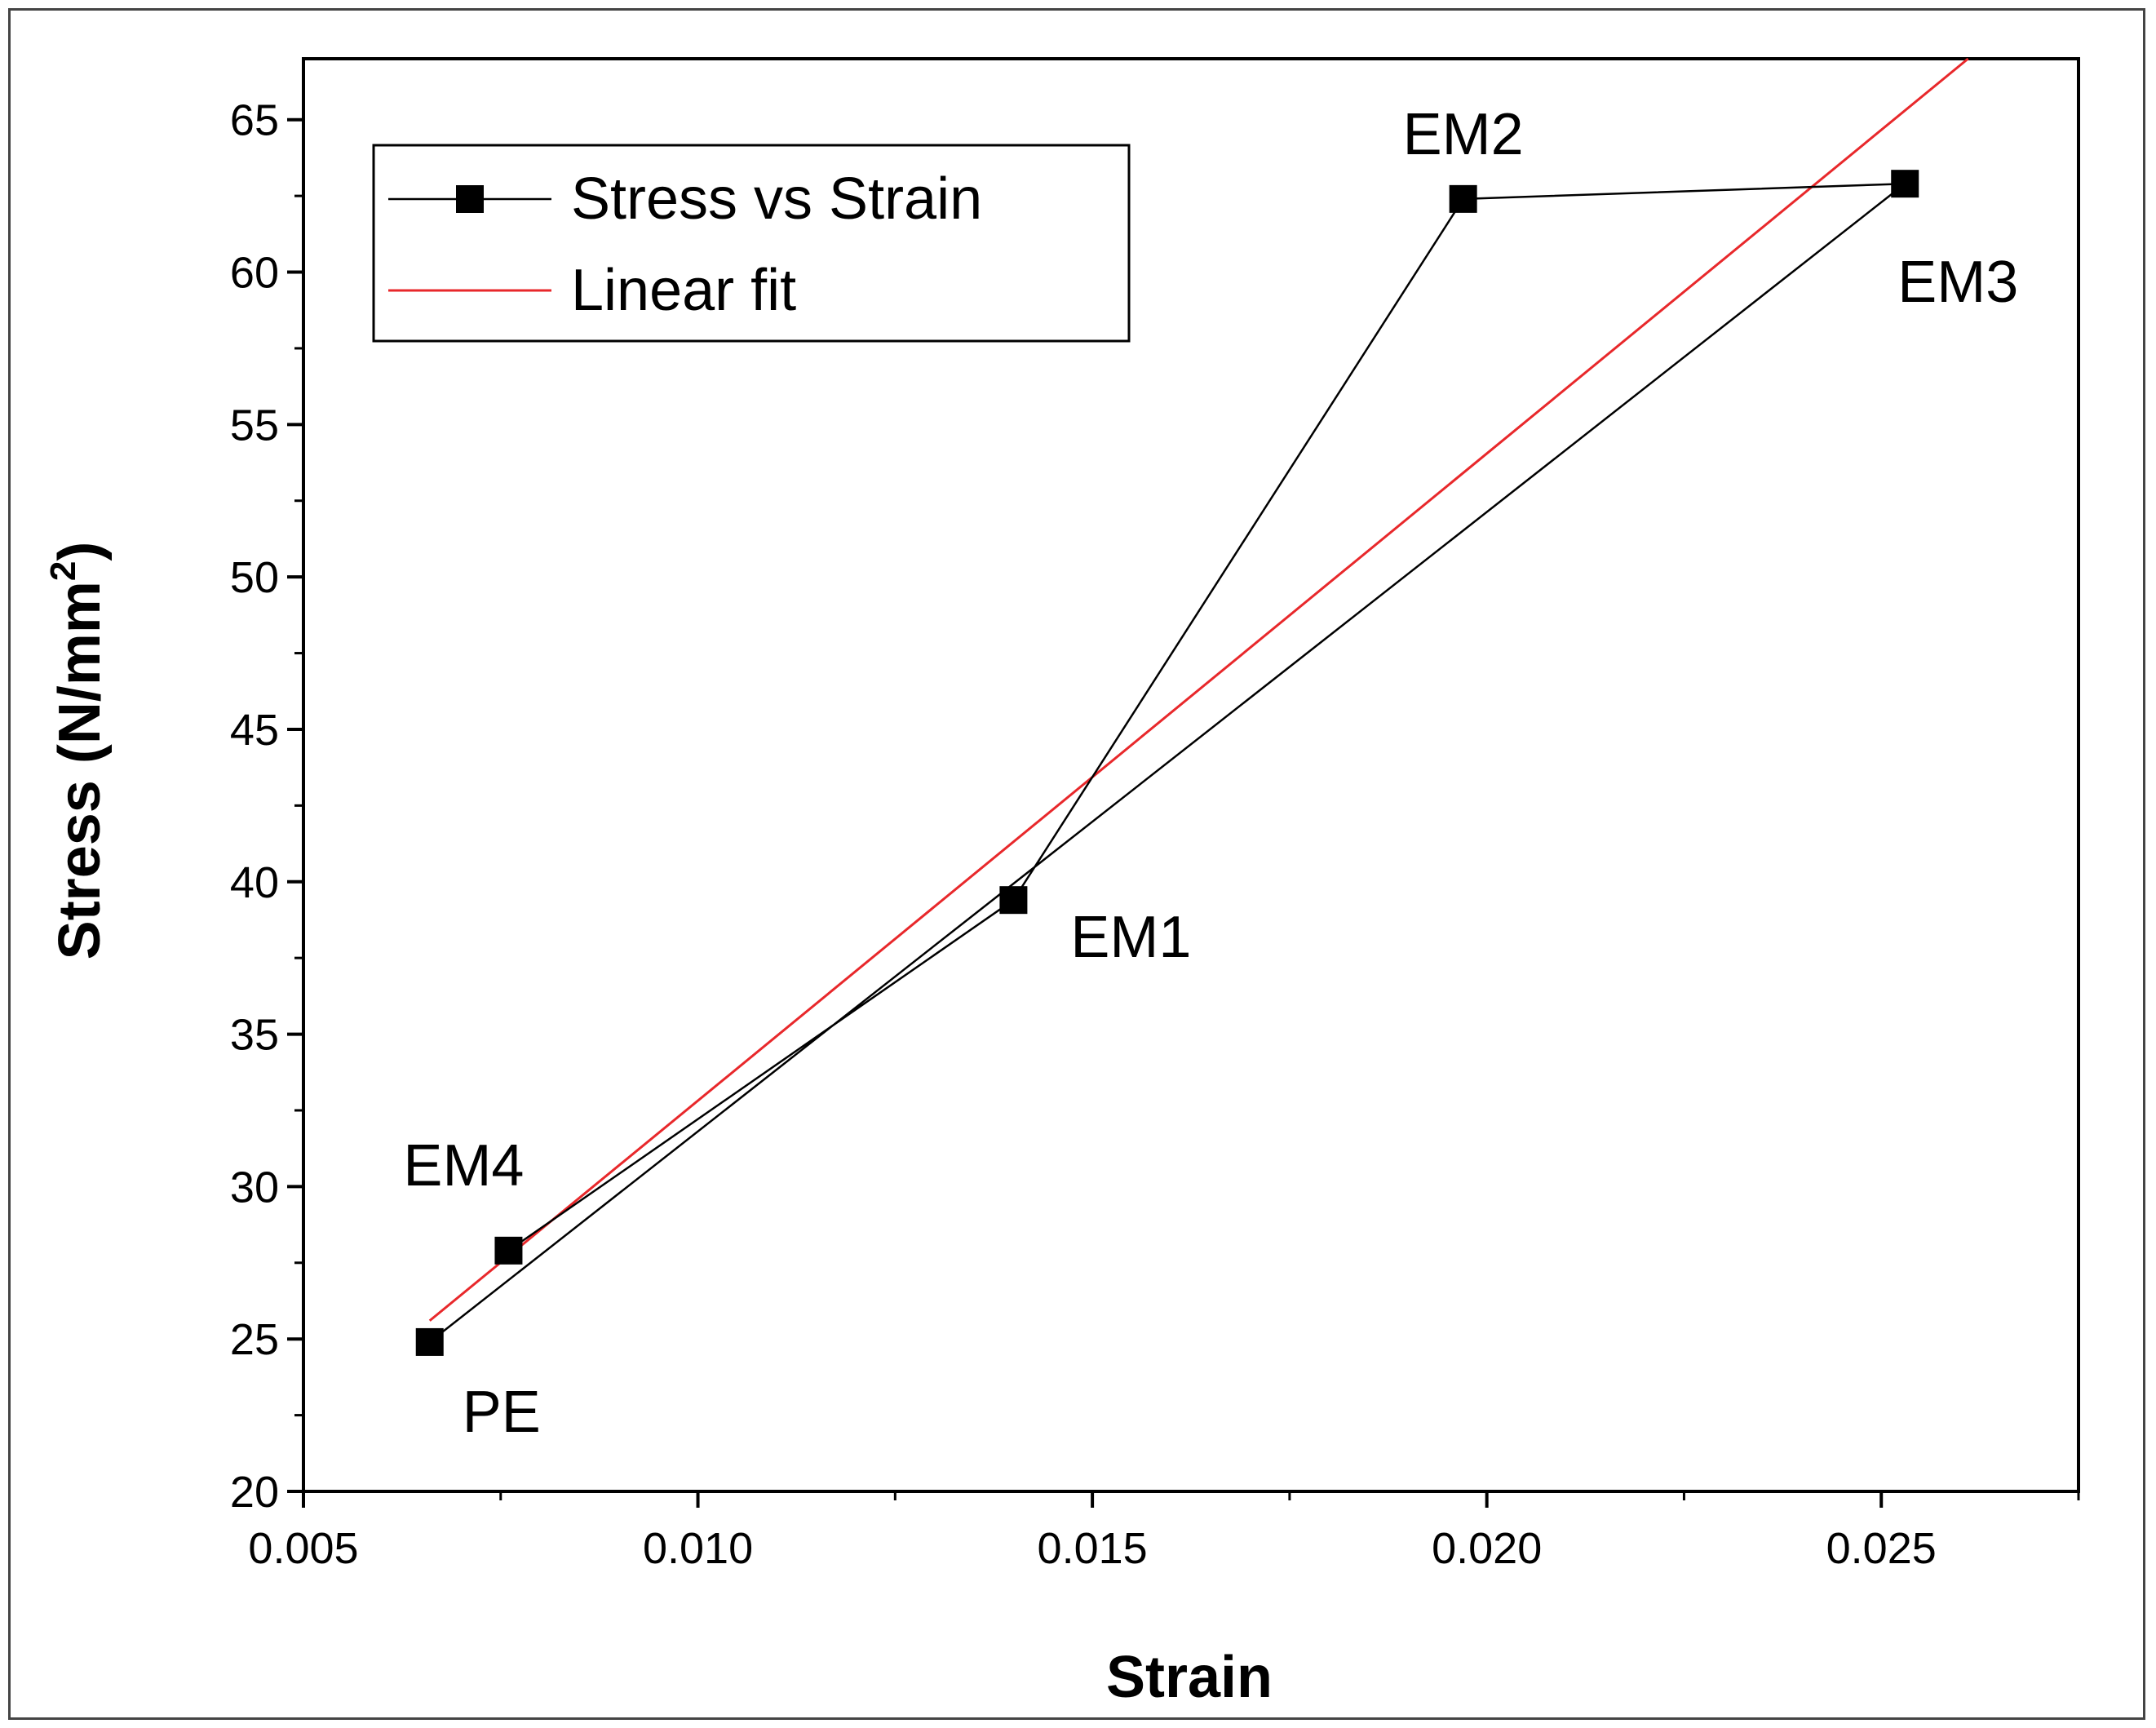  Describe the element at coordinates (1463, 198) in the screenshot. I see `data-point-em2` at that location.